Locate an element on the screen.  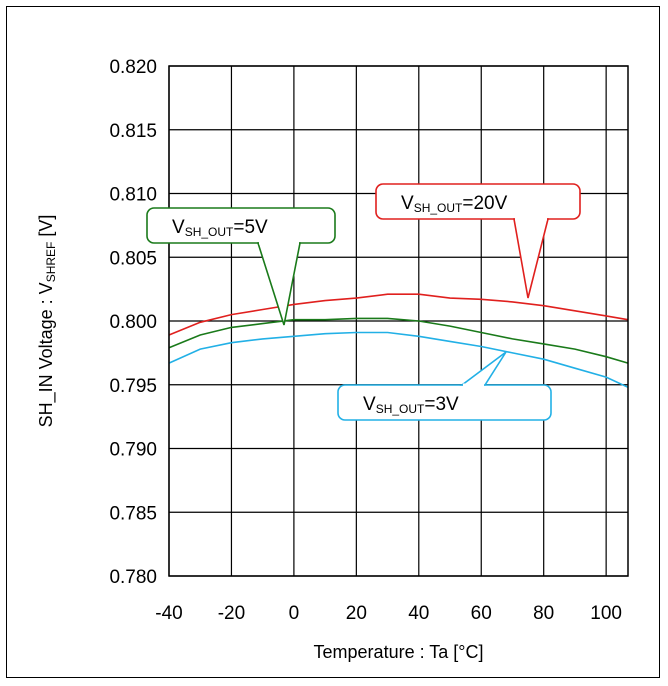
callout-label: VSH_OUT=3V is located at coordinates (411, 405).